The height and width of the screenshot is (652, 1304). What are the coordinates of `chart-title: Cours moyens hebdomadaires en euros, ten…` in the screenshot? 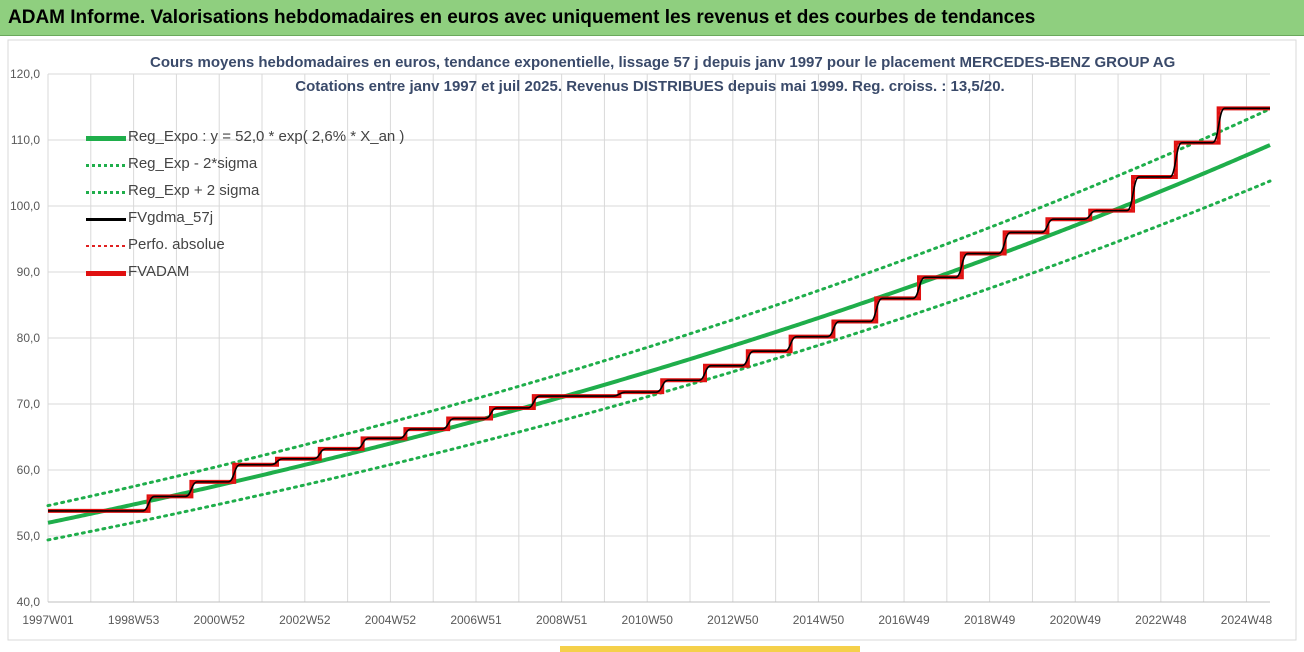 It's located at (663, 62).